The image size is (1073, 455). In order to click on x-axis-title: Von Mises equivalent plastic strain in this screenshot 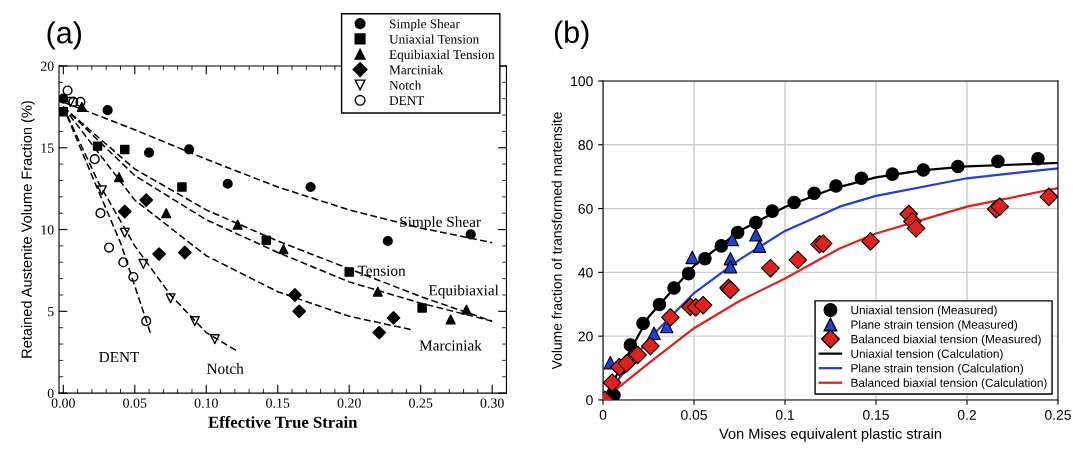, I will do `click(830, 435)`.